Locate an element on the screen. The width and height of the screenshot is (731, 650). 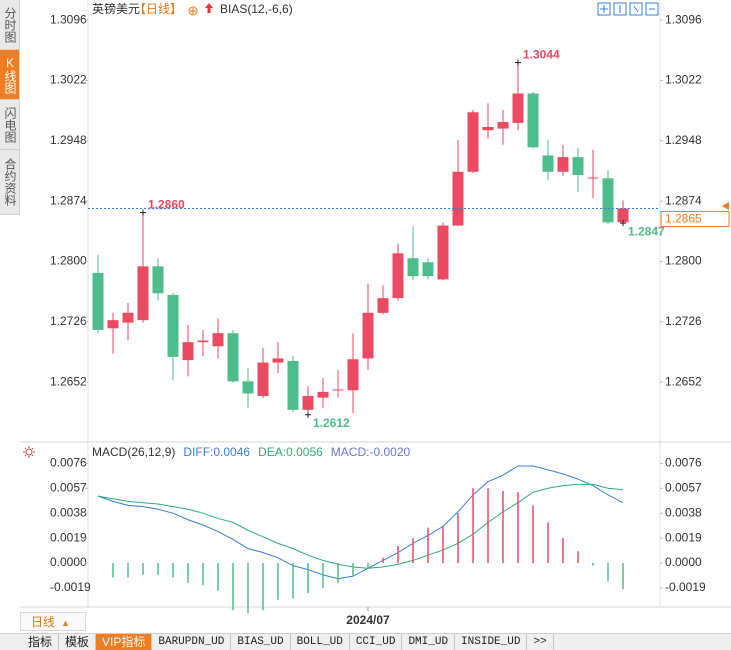
x-tick-label: 2024/07 is located at coordinates (368, 620).